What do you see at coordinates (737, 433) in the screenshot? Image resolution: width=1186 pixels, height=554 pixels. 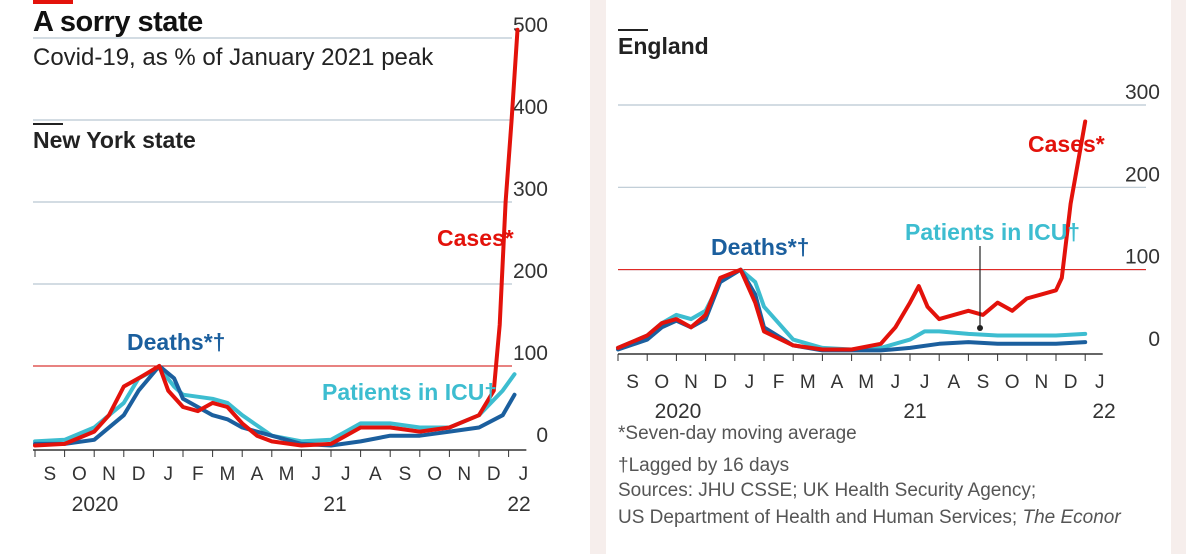 I see `footnote-moving-average: *Seven-day moving average` at bounding box center [737, 433].